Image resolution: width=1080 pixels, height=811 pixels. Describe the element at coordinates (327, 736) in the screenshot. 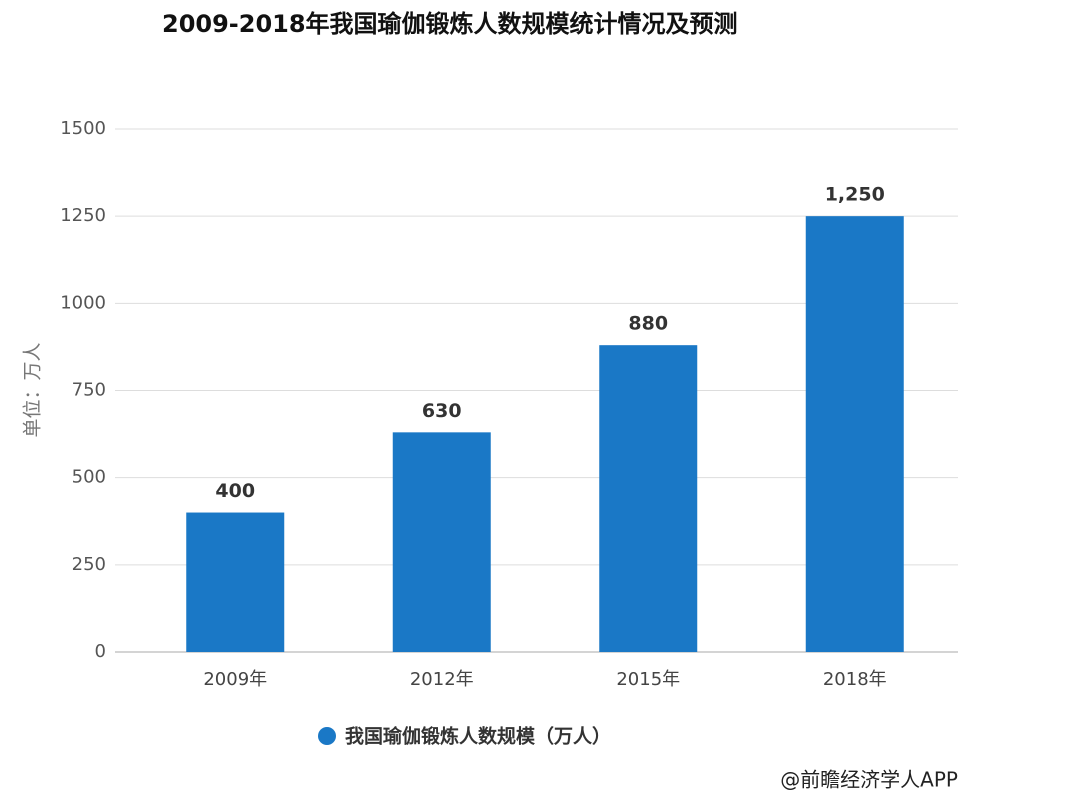

I see `legend-marker` at that location.